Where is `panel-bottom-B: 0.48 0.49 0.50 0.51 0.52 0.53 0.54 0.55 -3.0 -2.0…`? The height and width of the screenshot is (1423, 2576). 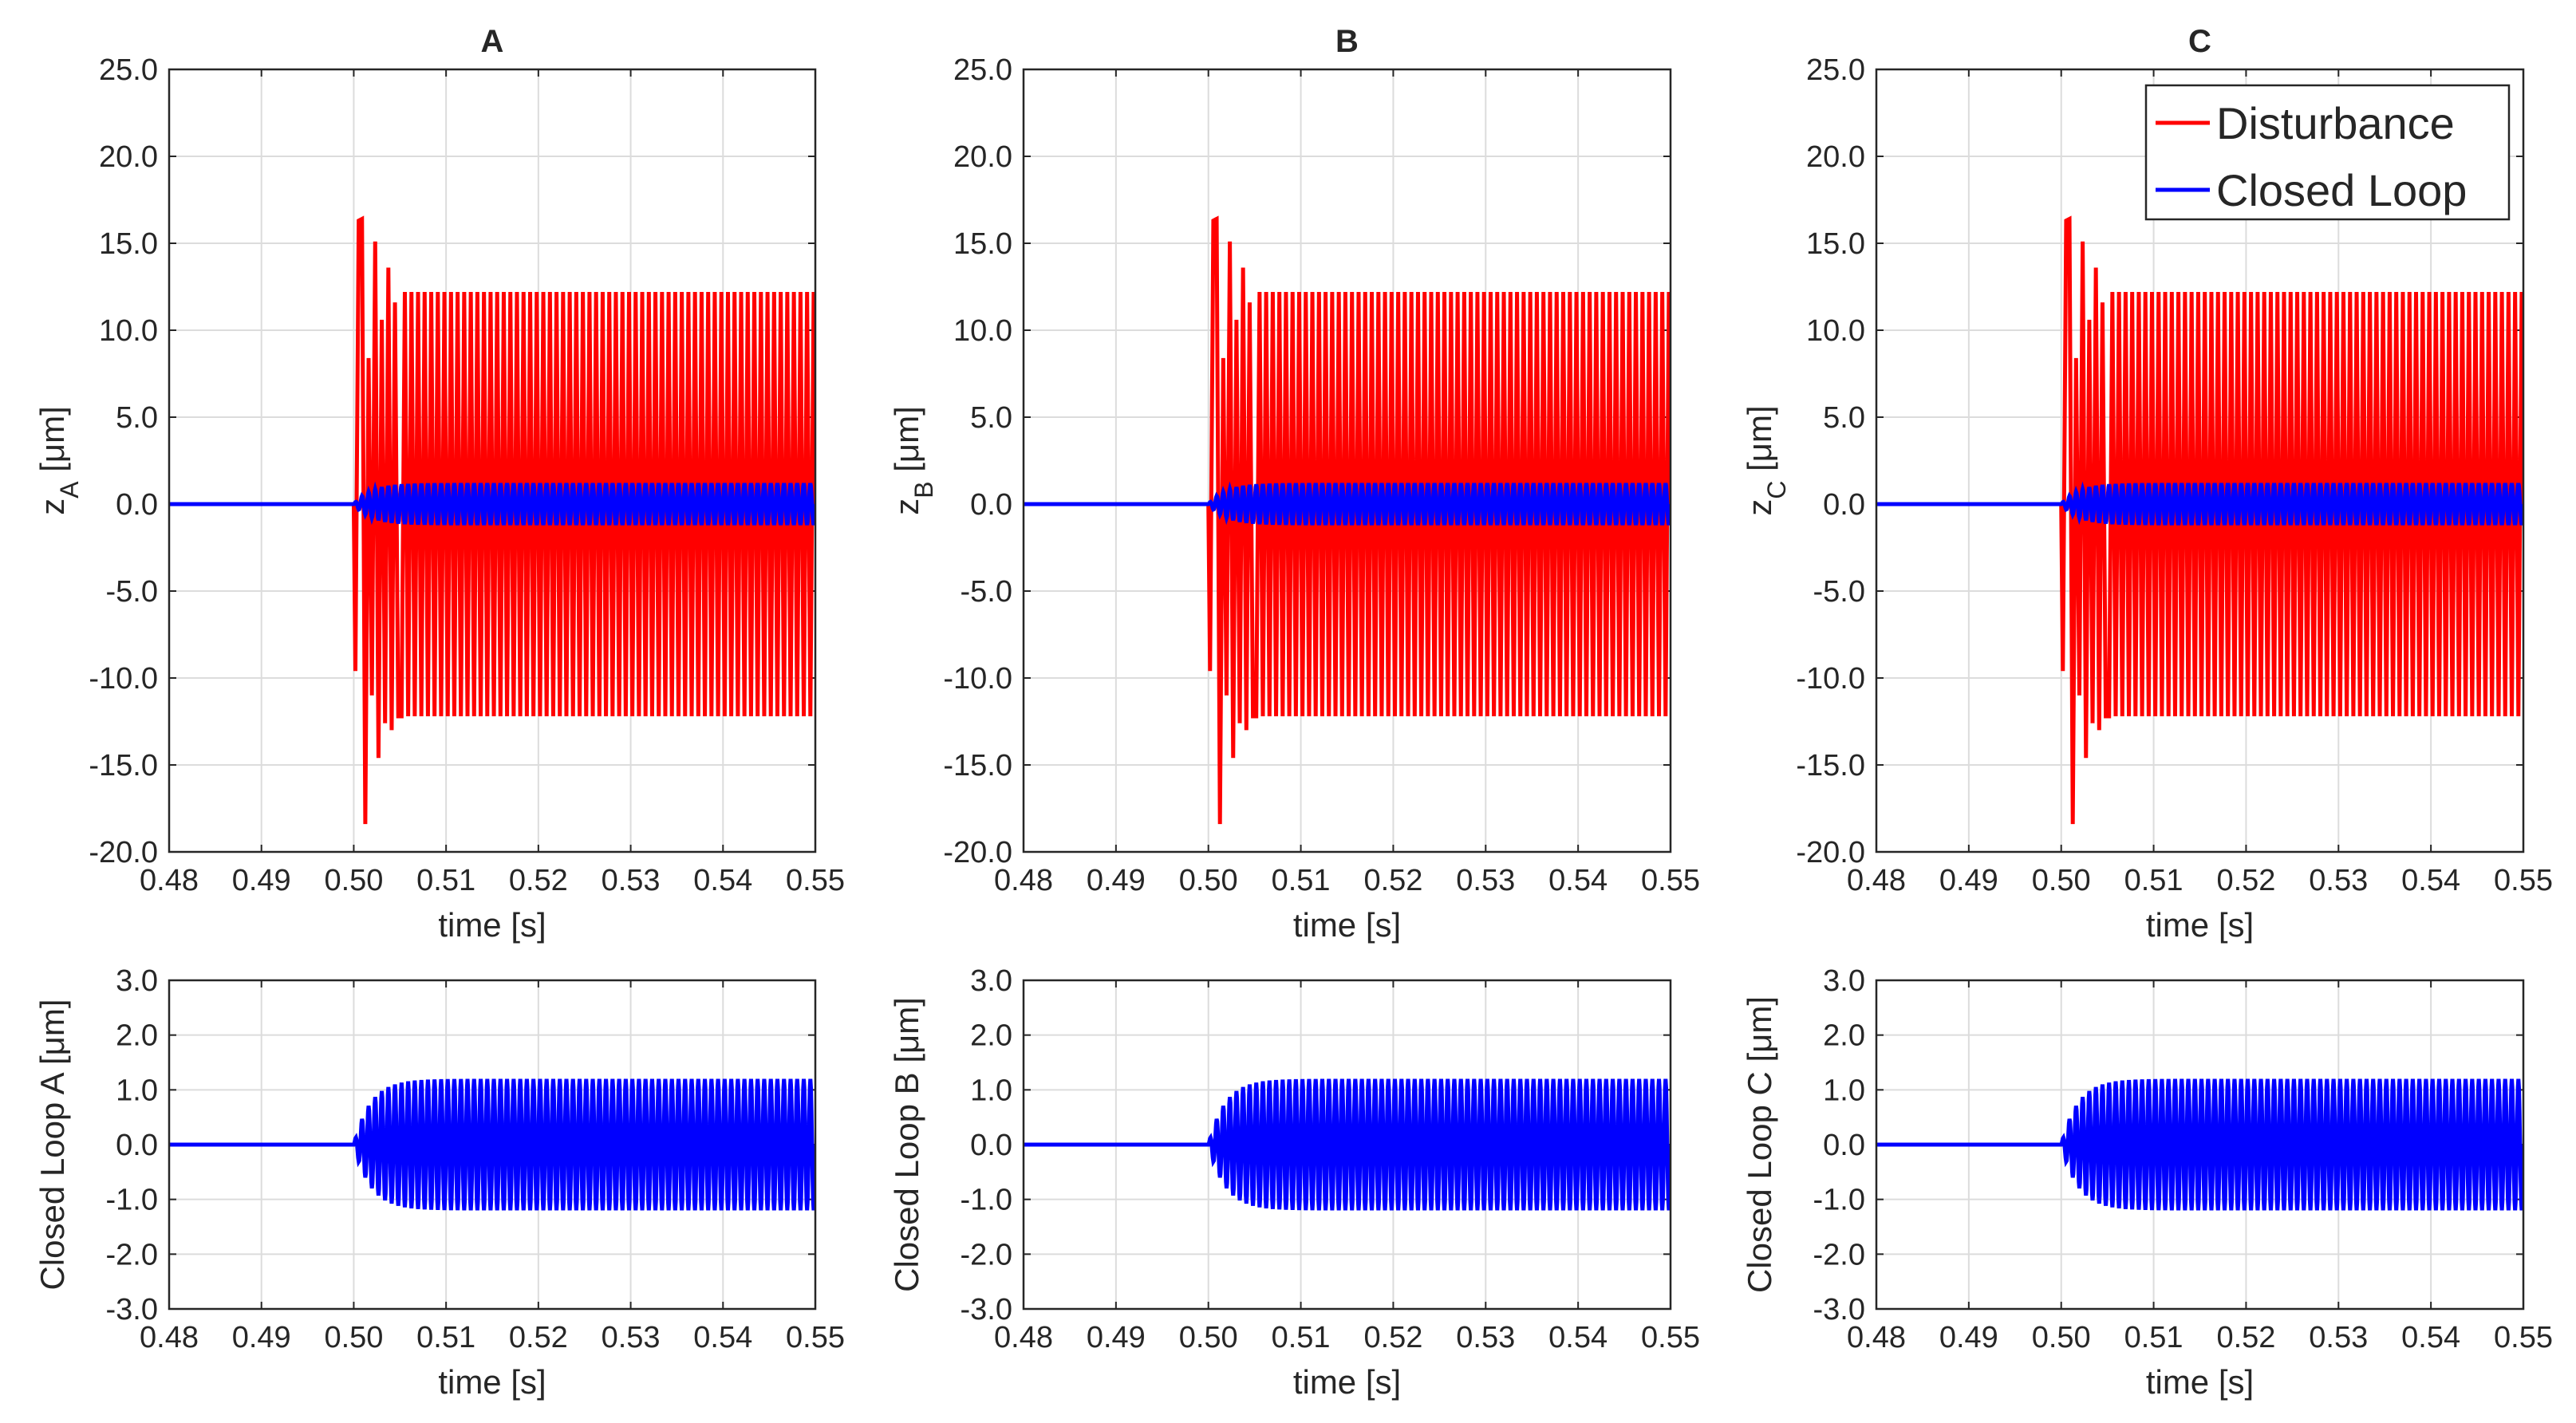
panel-bottom-B: 0.48 0.49 0.50 0.51 0.52 0.53 0.54 0.55 -3.0 -2.0… is located at coordinates (1294, 1183).